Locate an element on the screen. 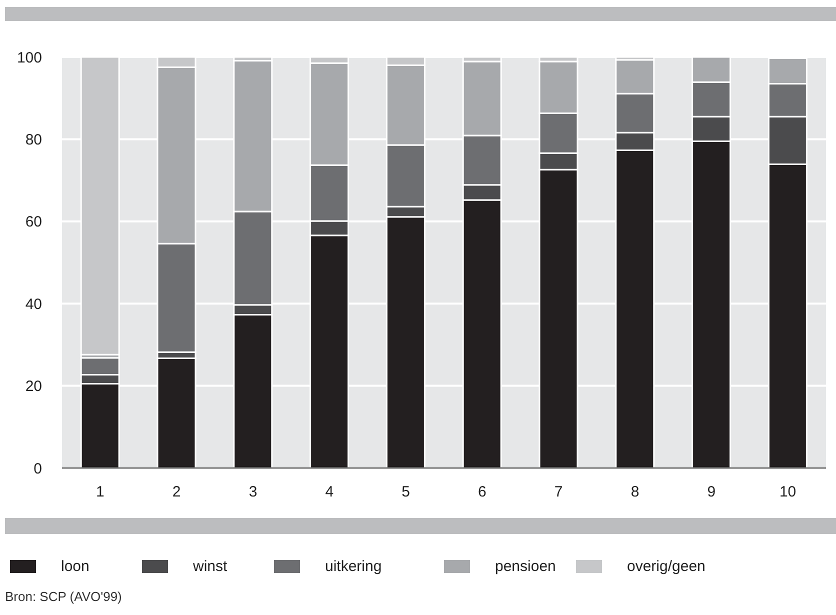 This screenshot has height=615, width=836. y-tick-label: 0 is located at coordinates (38, 469).